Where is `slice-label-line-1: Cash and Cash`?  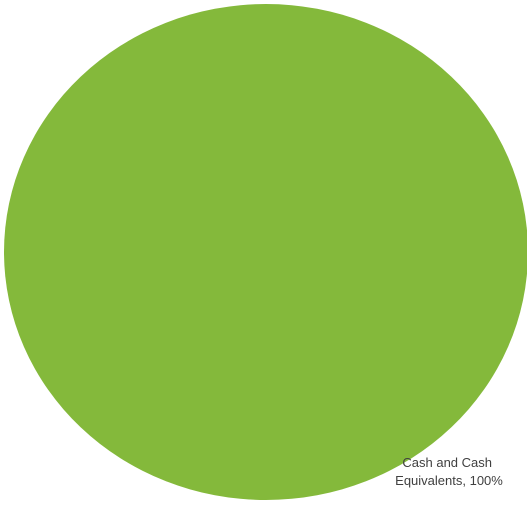 slice-label-line-1: Cash and Cash is located at coordinates (447, 462).